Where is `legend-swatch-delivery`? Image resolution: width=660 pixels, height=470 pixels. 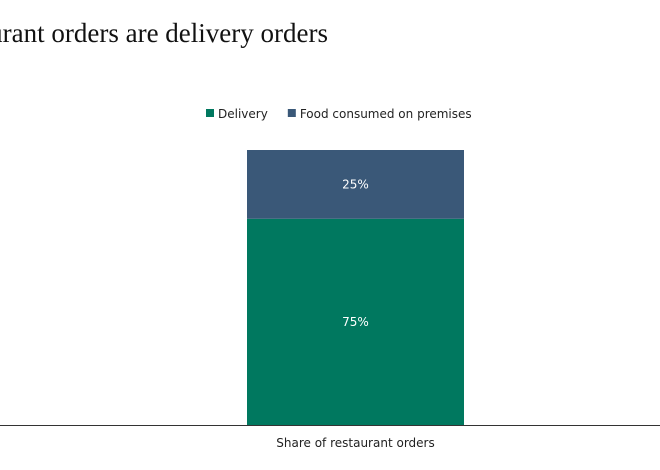 legend-swatch-delivery is located at coordinates (210, 113).